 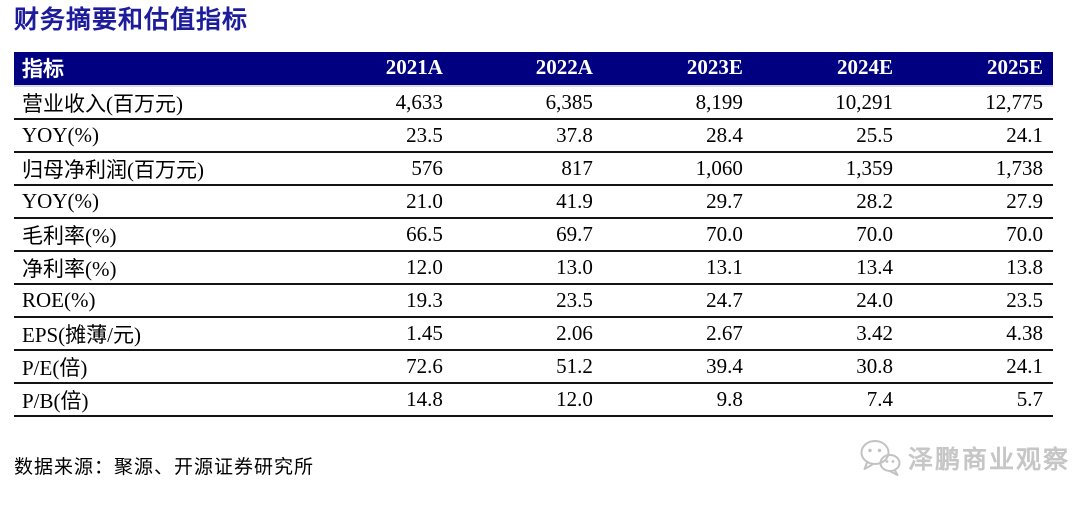 What do you see at coordinates (158, 268) in the screenshot?
I see `row-label: 净利率(%)` at bounding box center [158, 268].